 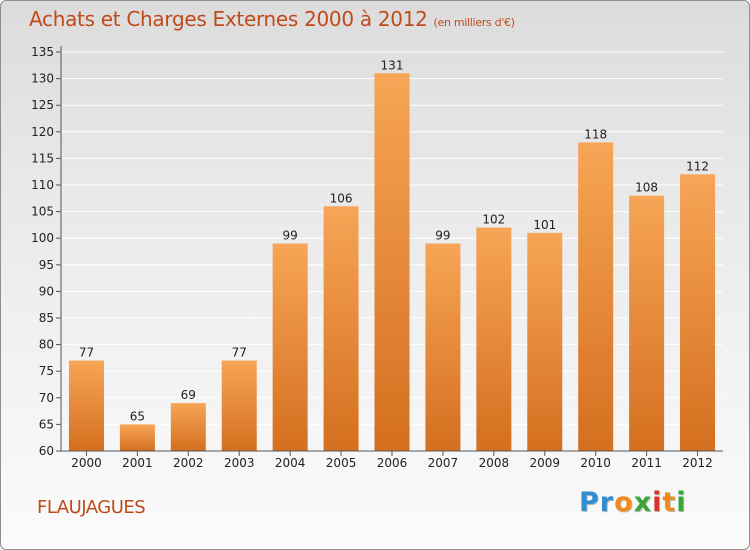 I want to click on y-tick-label: 135, so click(x=42, y=52).